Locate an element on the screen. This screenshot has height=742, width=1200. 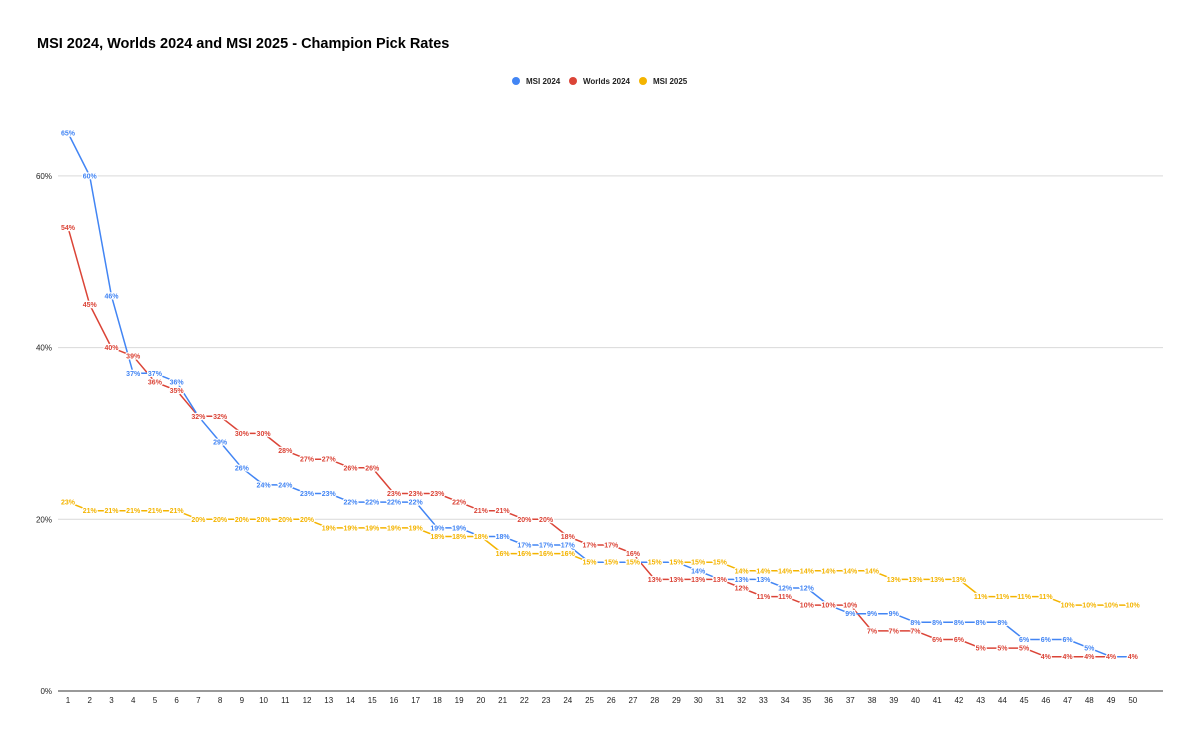
data-label: 37% is located at coordinates (155, 374).